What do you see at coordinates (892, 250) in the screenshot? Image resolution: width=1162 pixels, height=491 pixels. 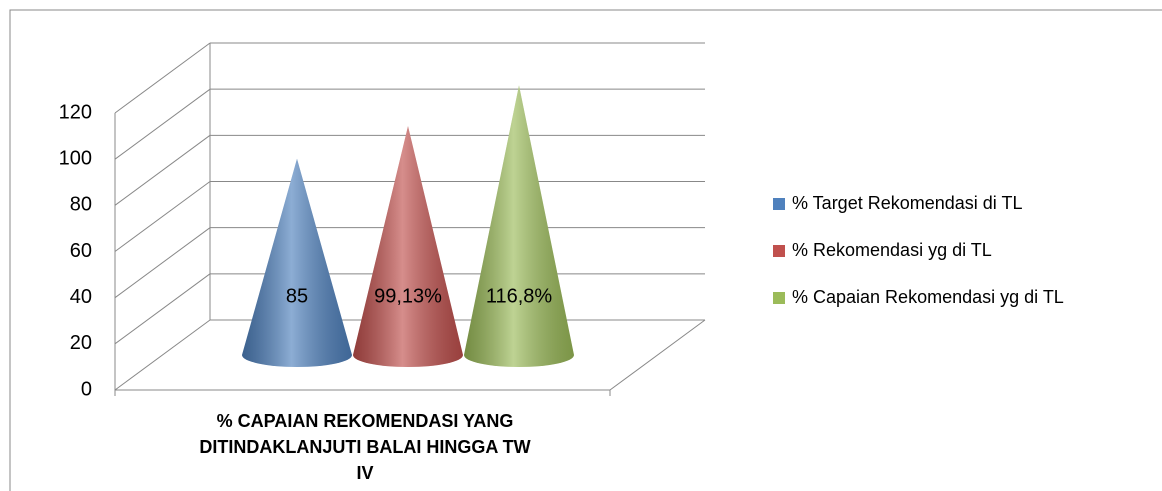 I see `legend-label: % Rekomendasi yg di TL` at bounding box center [892, 250].